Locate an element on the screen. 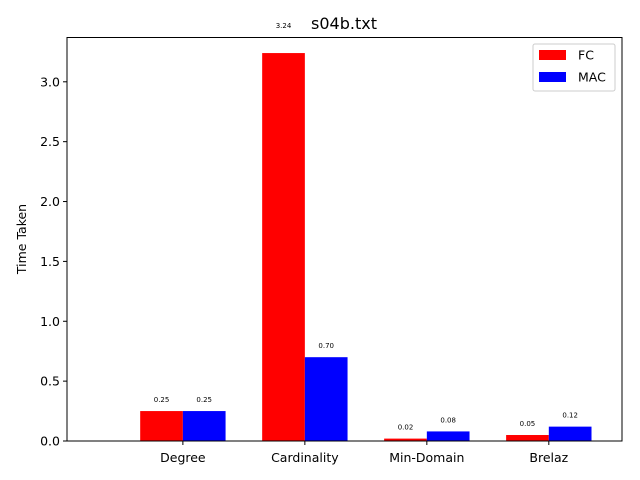  y-tick-label: 3.0 is located at coordinates (50, 81).